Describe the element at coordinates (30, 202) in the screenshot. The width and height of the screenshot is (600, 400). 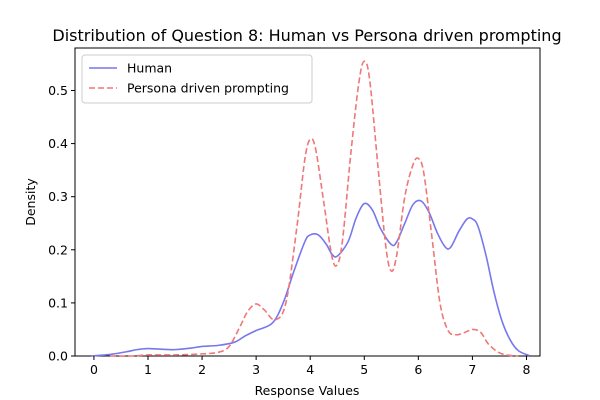
I see `y-axis-label: Density` at that location.